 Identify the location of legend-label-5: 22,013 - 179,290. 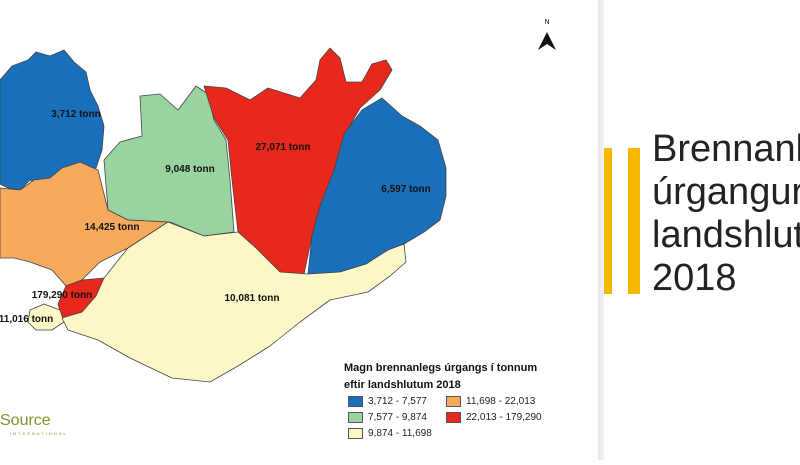
(504, 418).